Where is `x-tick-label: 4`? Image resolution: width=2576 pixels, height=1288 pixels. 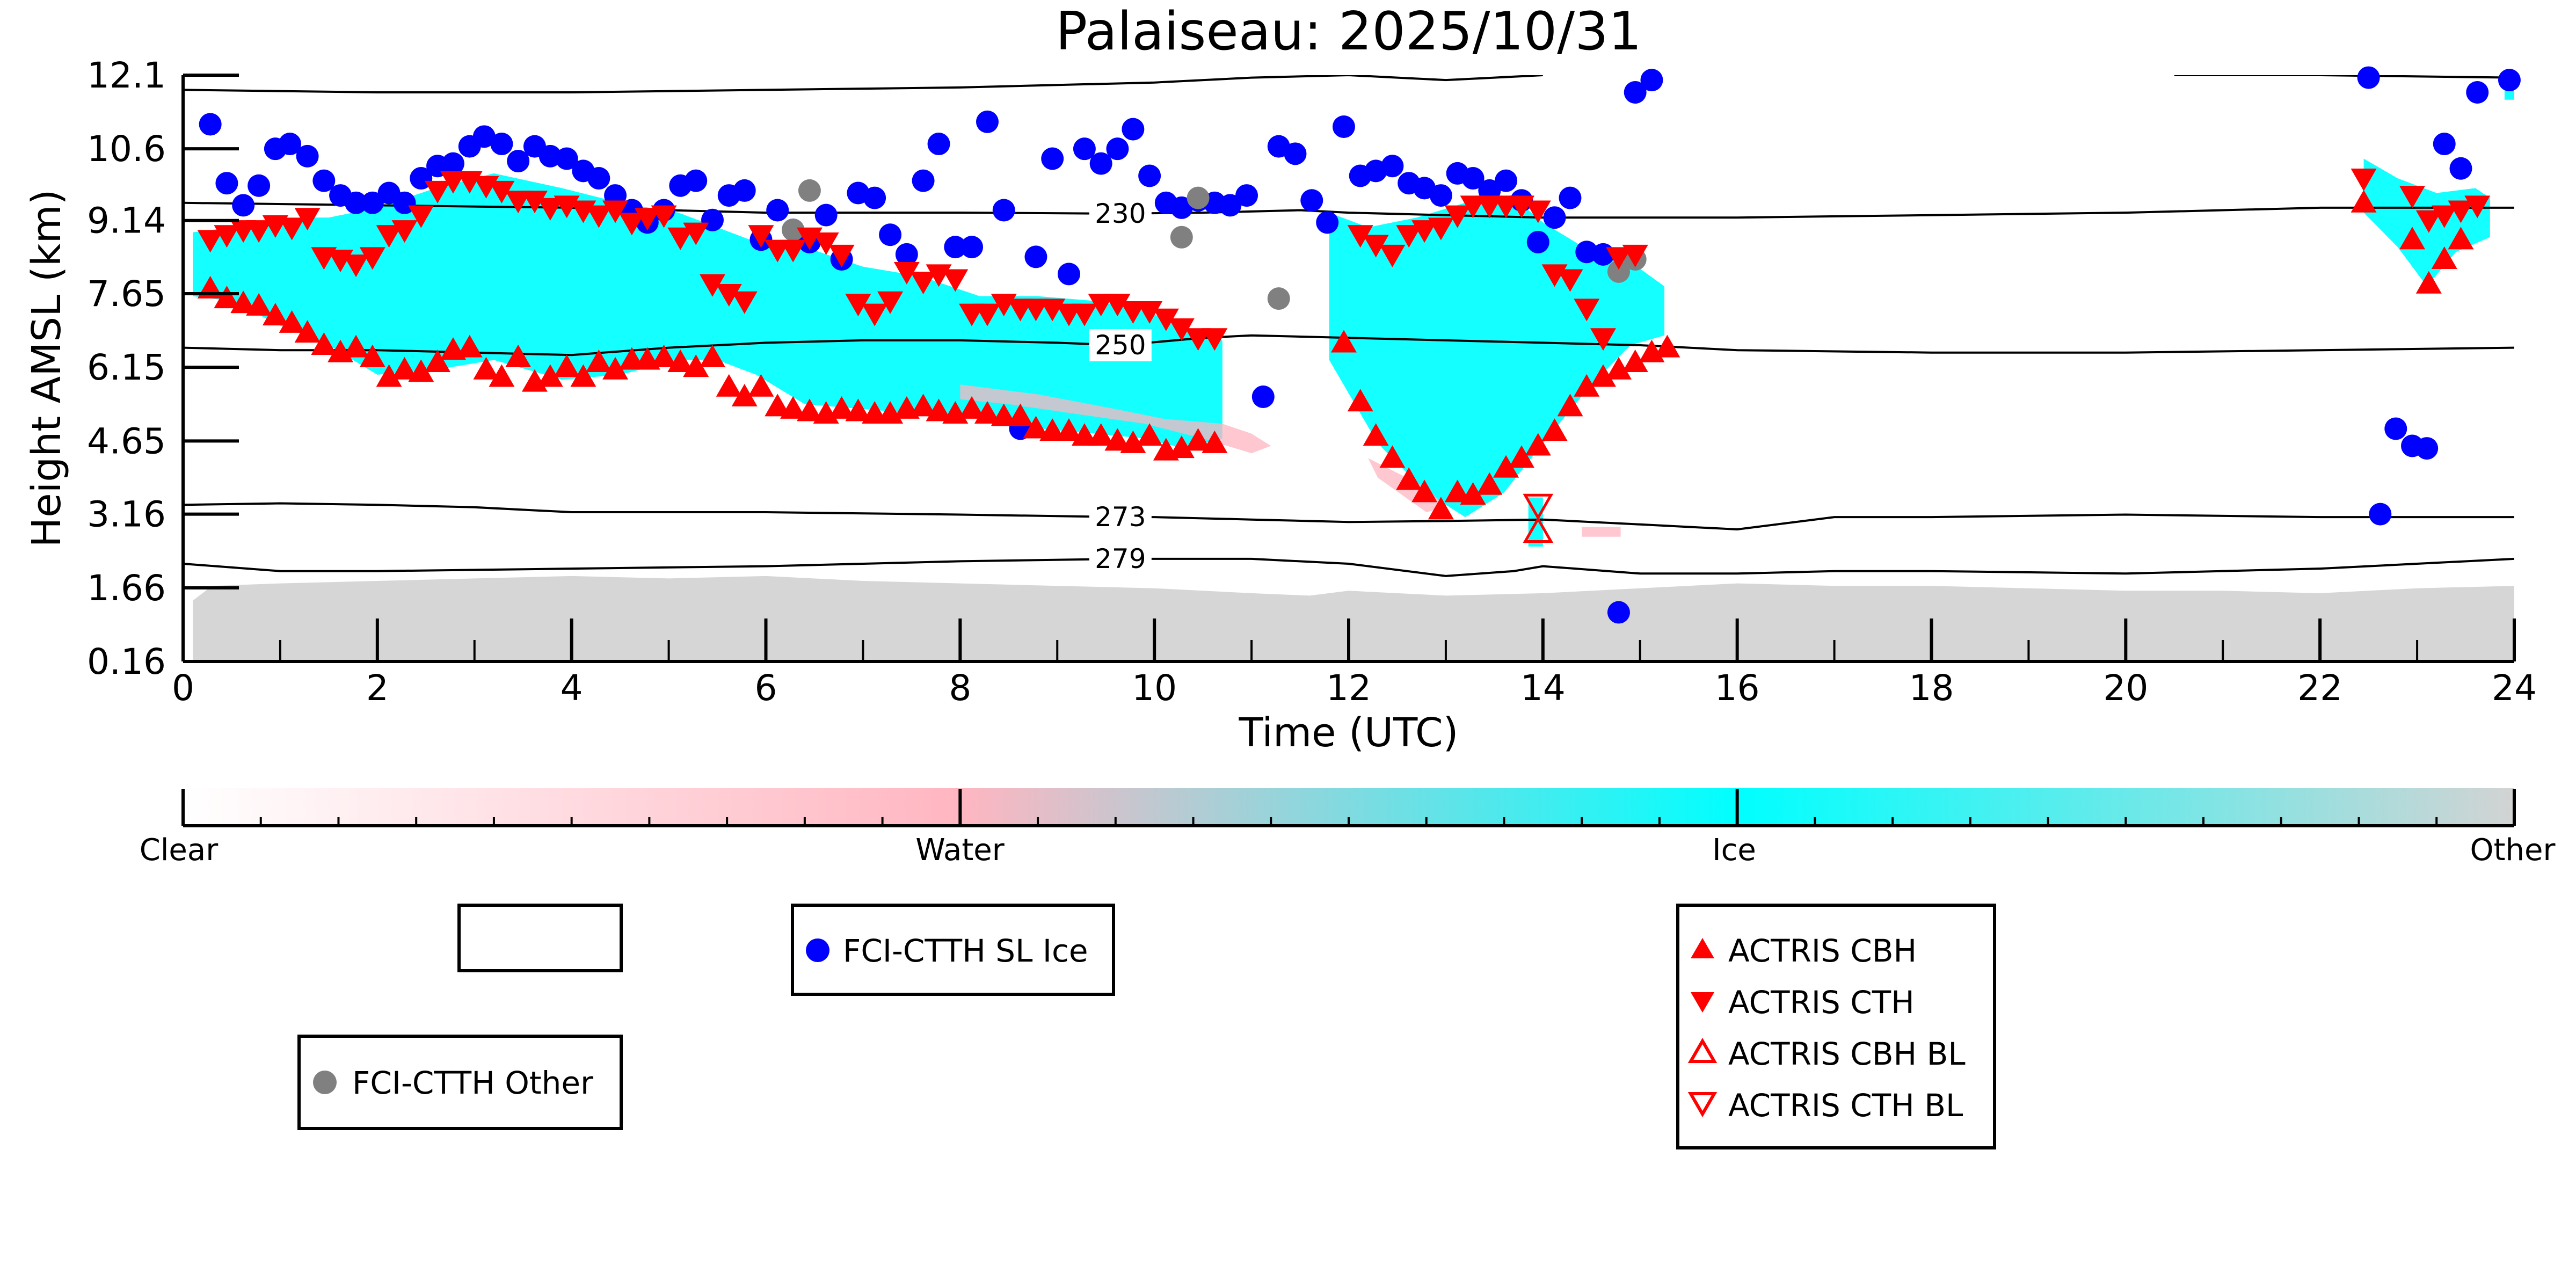 x-tick-label: 4 is located at coordinates (572, 688).